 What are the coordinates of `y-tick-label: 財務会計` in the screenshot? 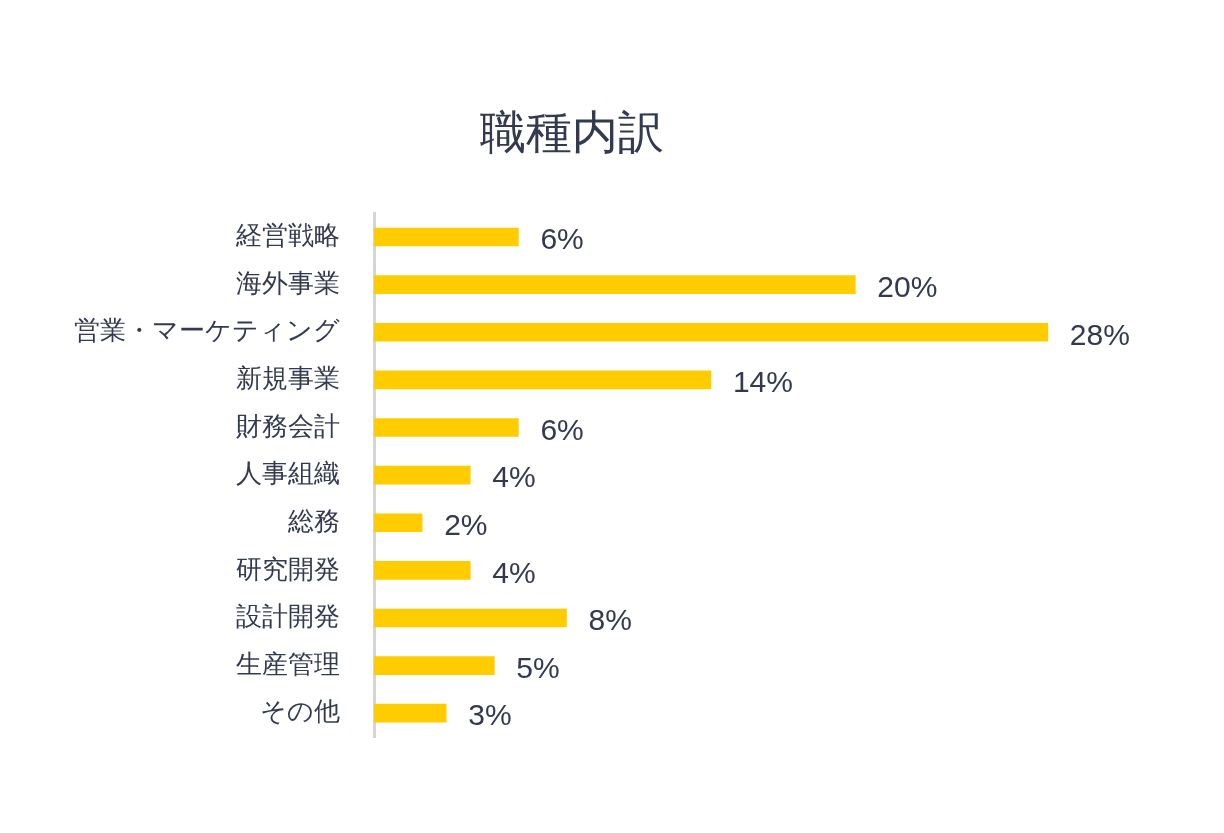 It's located at (288, 425).